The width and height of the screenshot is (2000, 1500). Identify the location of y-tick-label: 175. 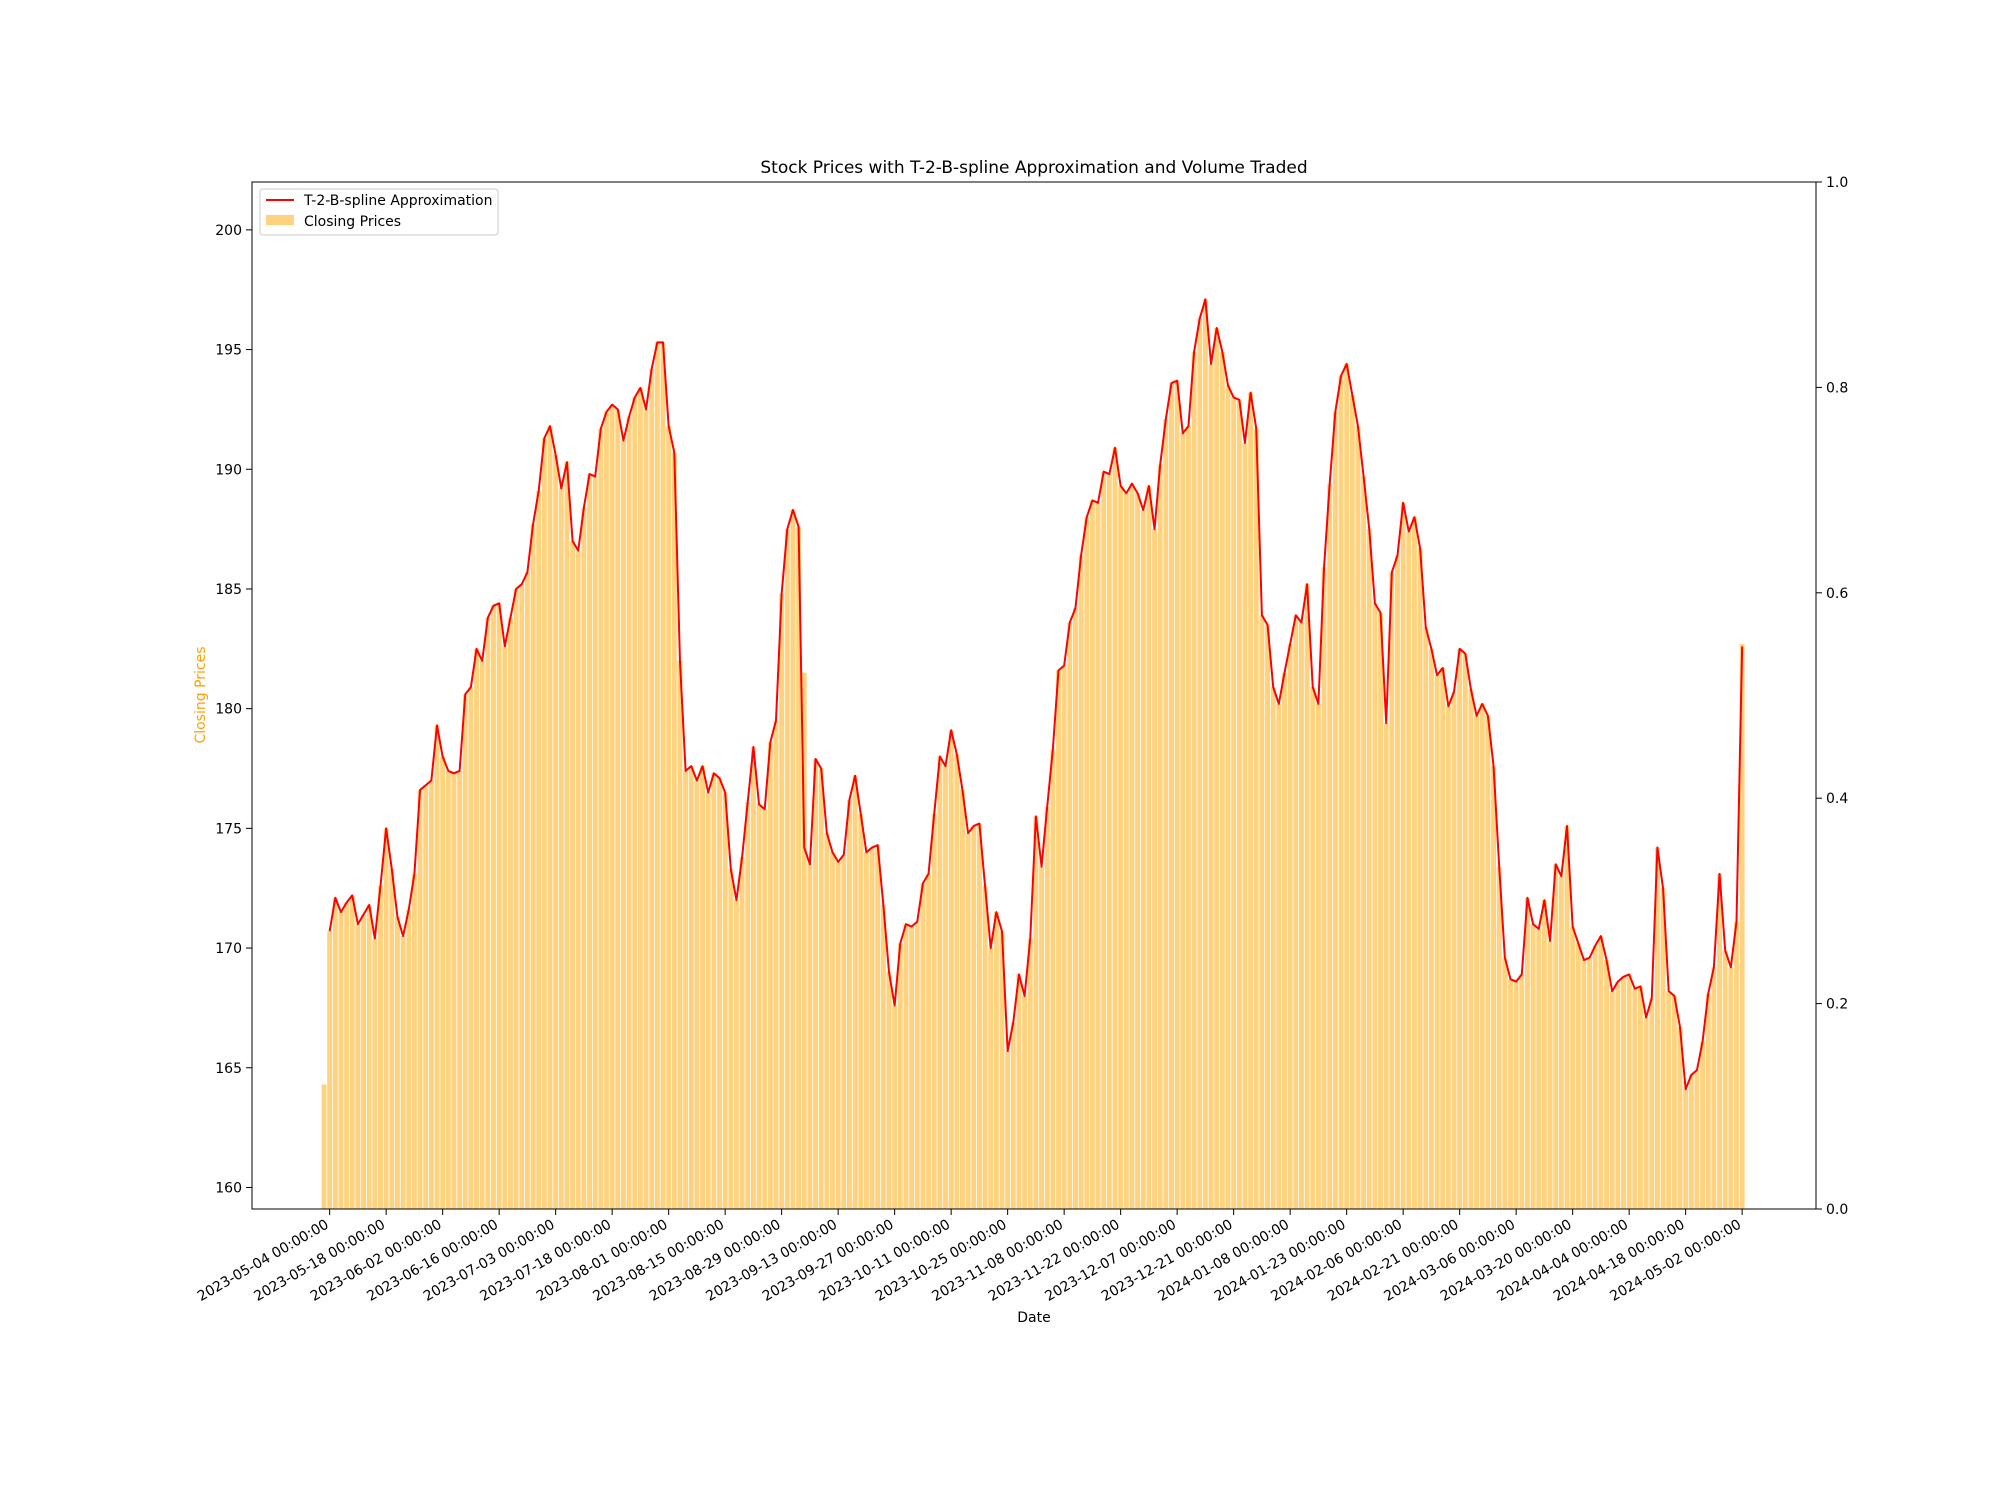
(228, 829).